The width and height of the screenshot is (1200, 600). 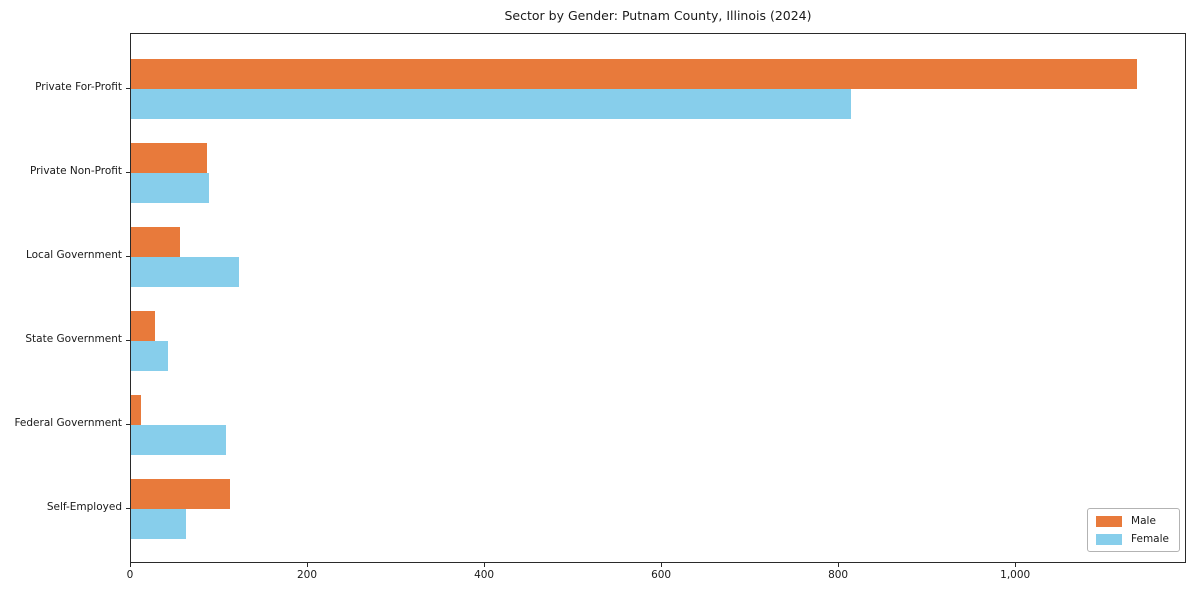 What do you see at coordinates (169, 158) in the screenshot?
I see `bar-male-private-non-profit` at bounding box center [169, 158].